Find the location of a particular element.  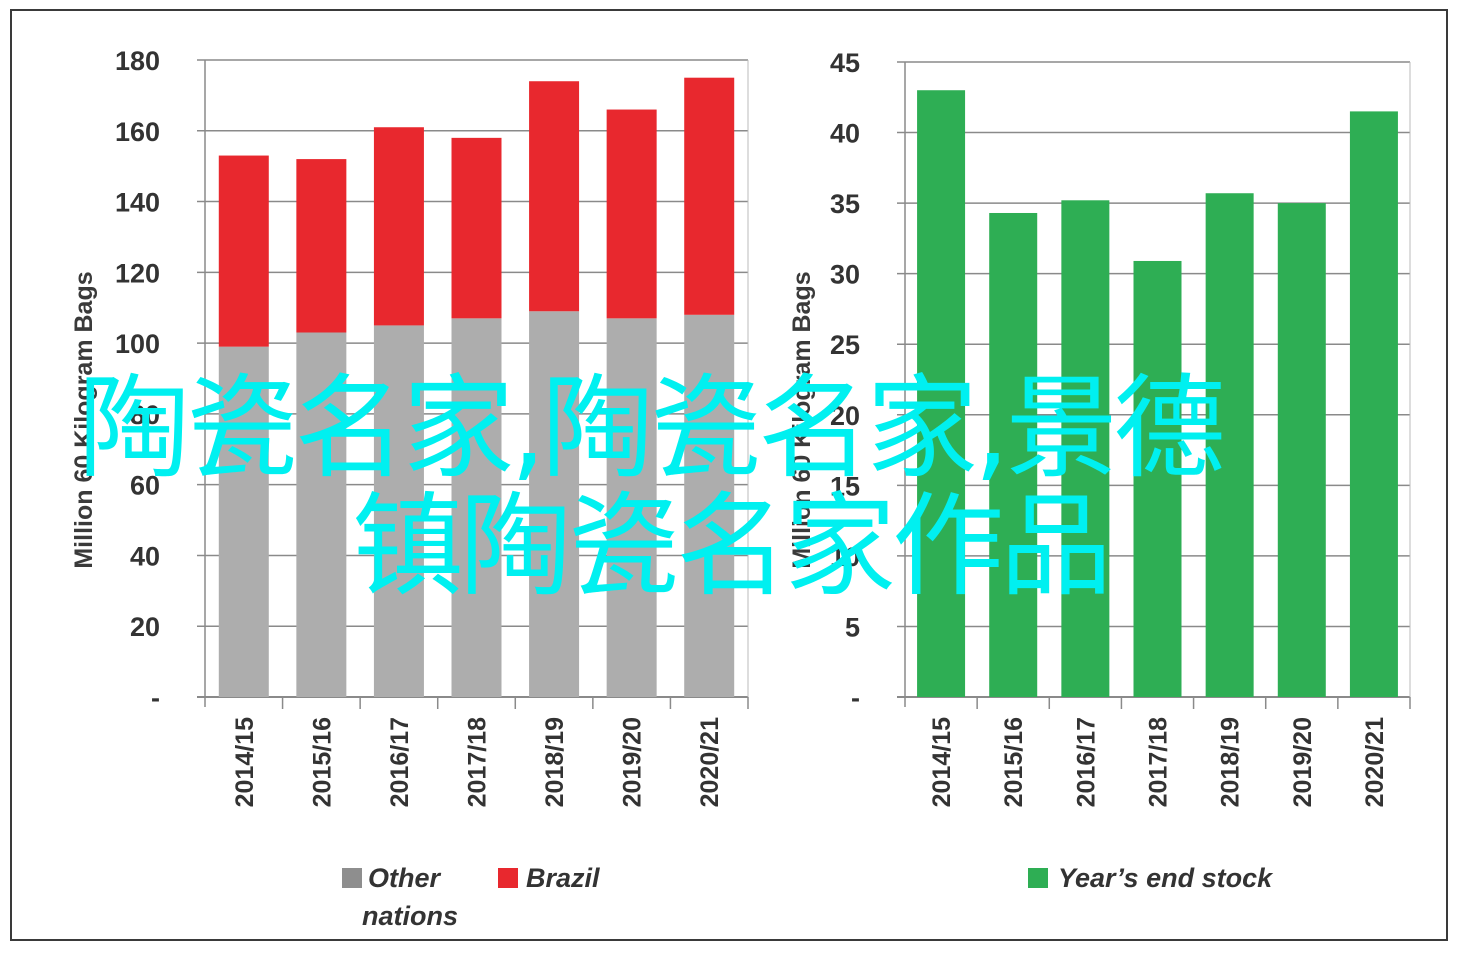

y-tick-label: 10 is located at coordinates (845, 557).